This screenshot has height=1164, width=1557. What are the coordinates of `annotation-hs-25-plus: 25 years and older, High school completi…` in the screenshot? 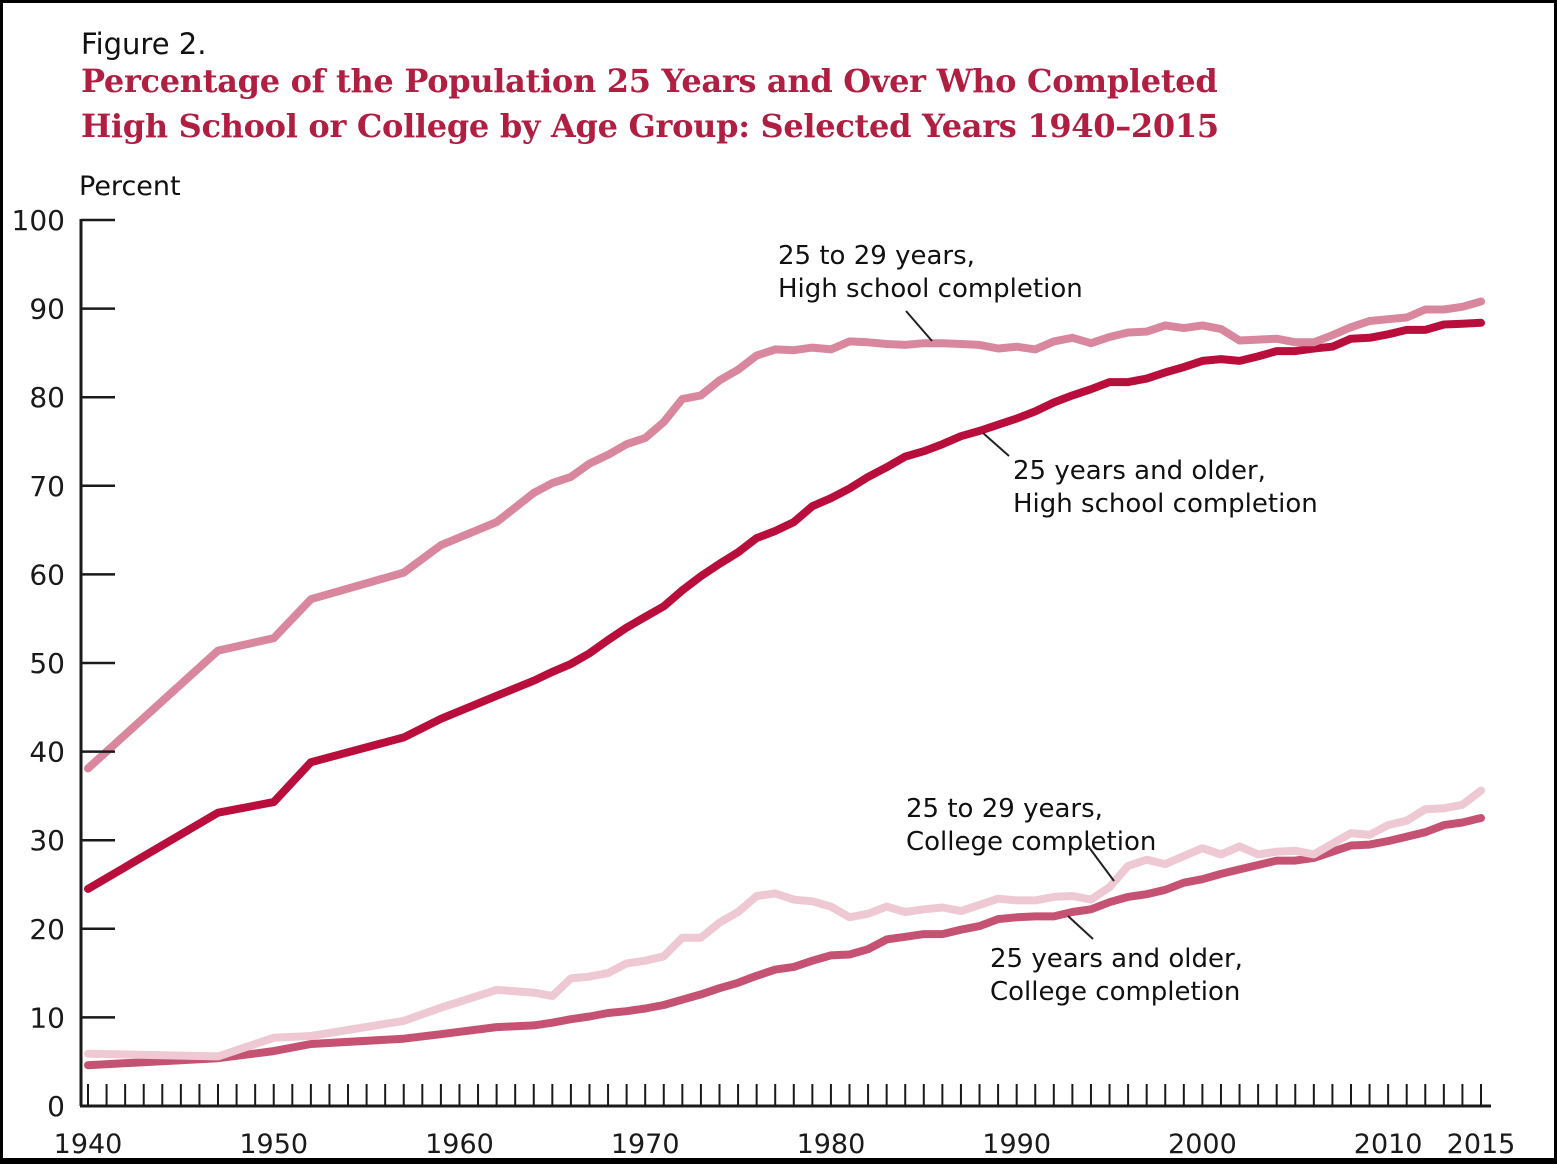 It's located at (1165, 488).